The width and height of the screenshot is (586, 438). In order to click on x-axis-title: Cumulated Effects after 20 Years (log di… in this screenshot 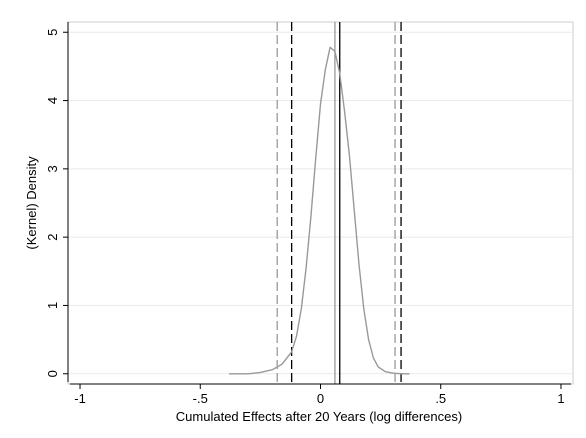, I will do `click(319, 416)`.